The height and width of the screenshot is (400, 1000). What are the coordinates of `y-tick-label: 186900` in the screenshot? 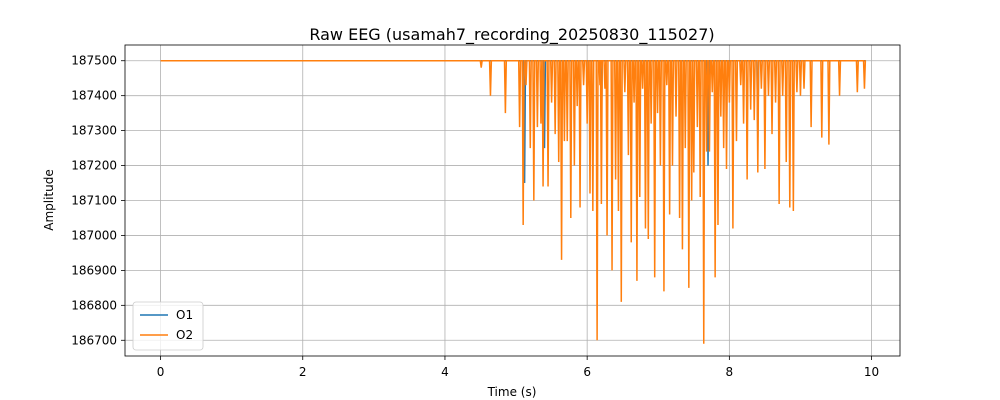 It's located at (94, 270).